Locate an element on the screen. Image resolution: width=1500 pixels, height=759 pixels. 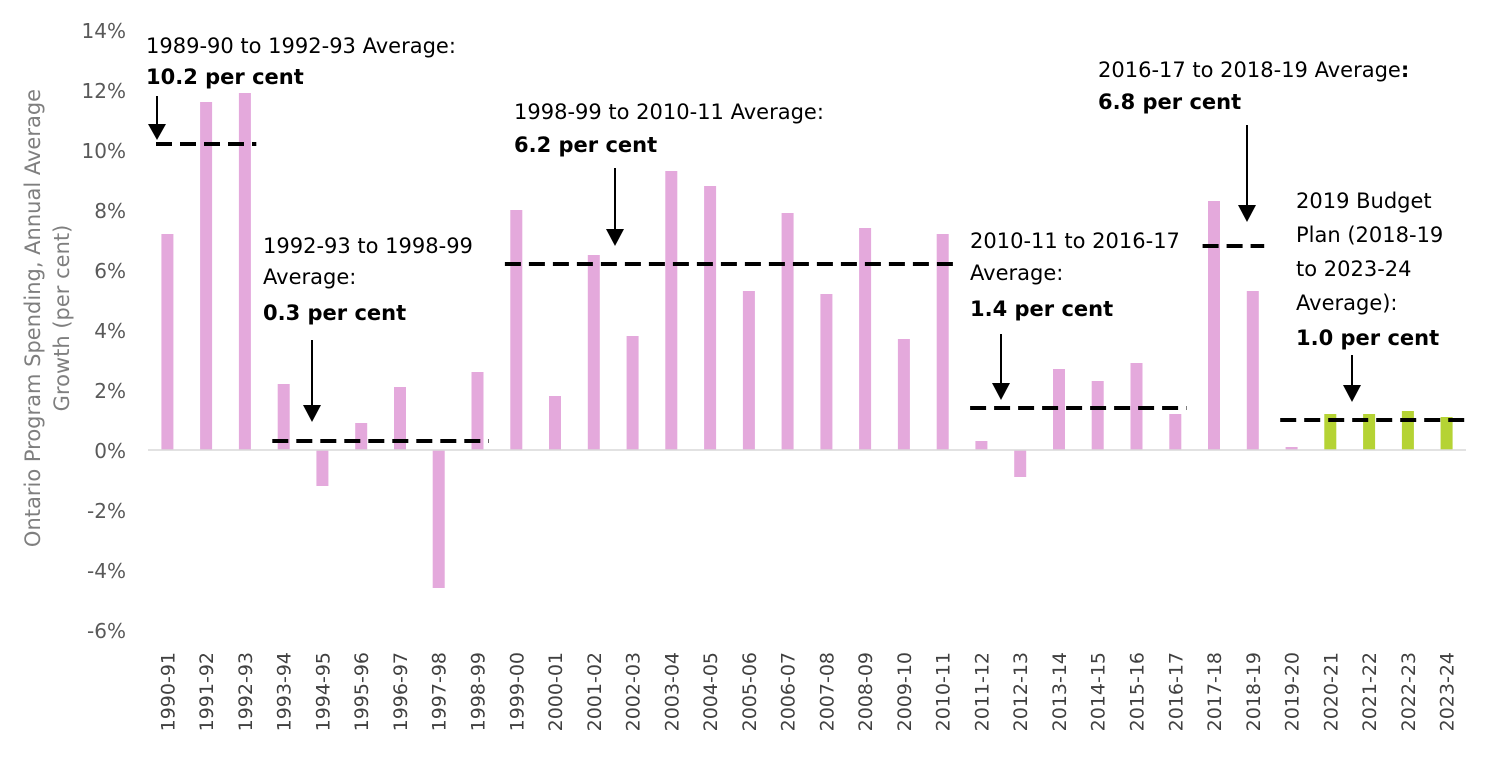
x-tick-label: 1993-94 is located at coordinates (285, 691).